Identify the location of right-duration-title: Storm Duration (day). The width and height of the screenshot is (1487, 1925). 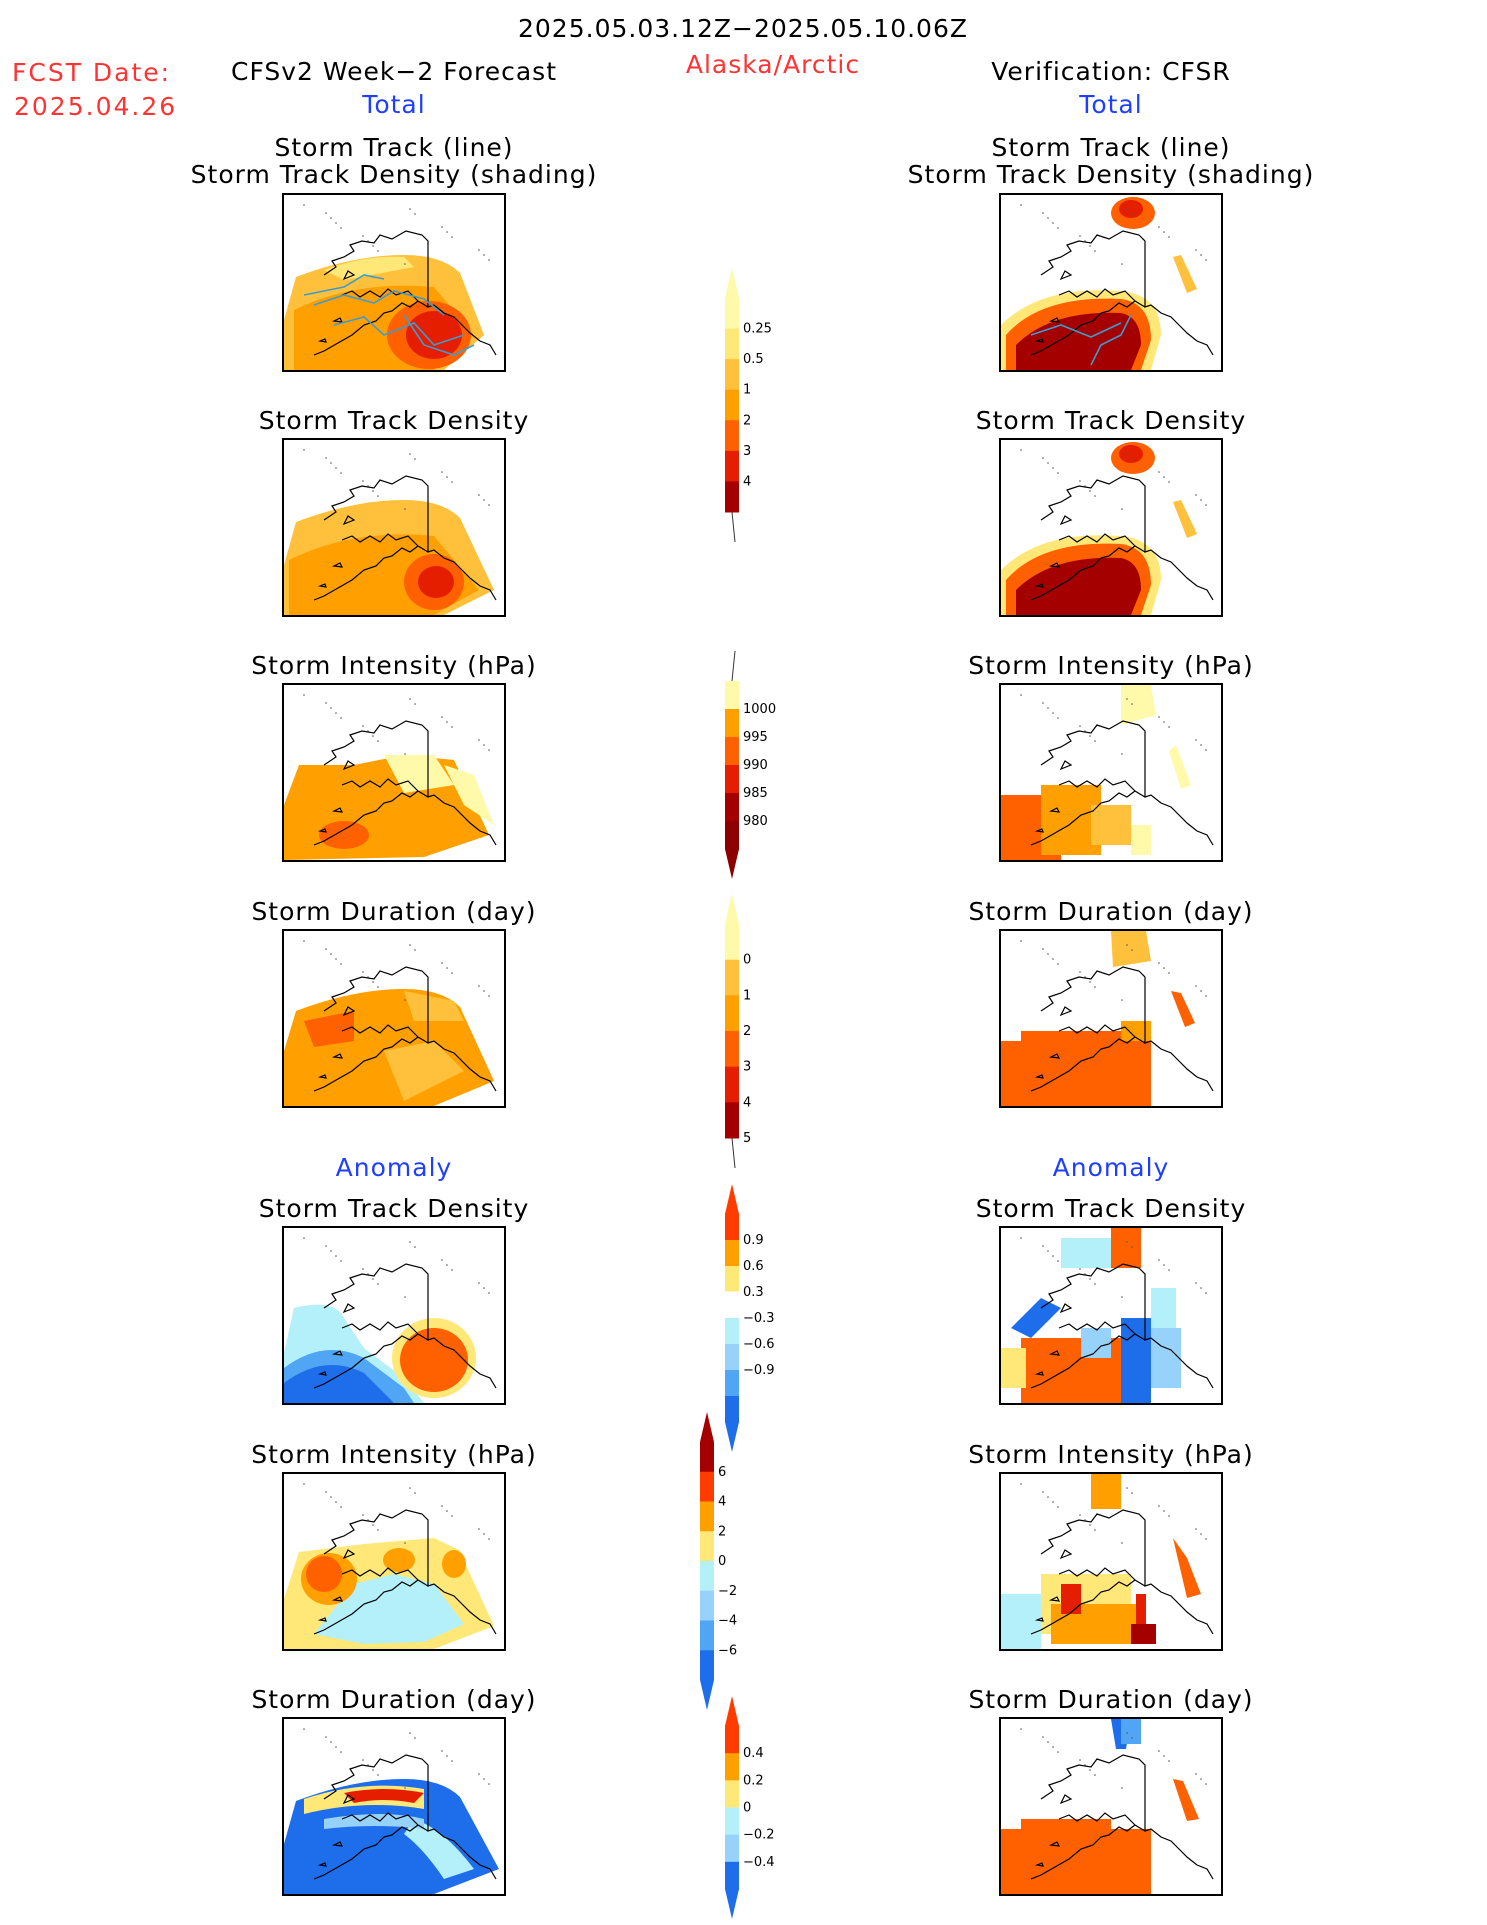
(1111, 911).